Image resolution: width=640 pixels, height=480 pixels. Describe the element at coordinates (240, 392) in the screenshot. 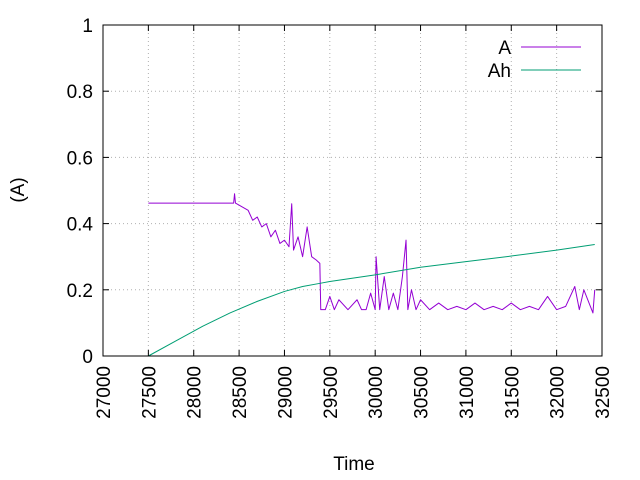

I see `x-tick-label: 28500` at that location.